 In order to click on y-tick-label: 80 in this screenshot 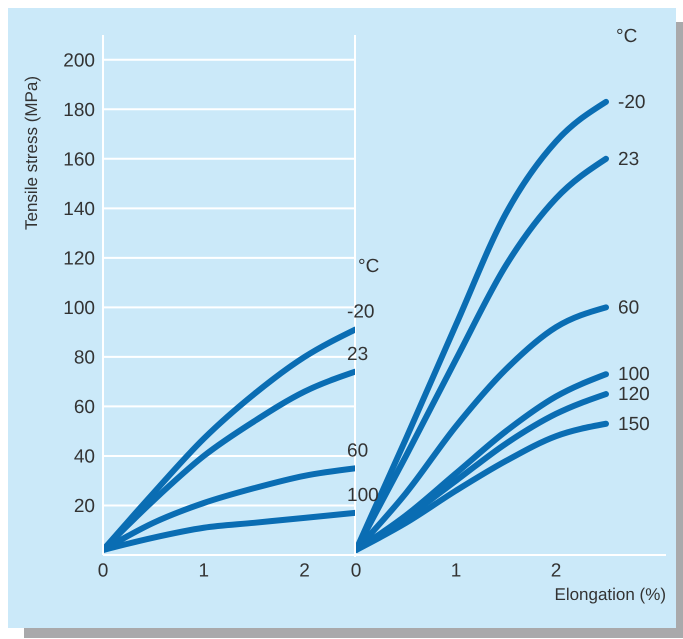, I will do `click(84, 358)`.